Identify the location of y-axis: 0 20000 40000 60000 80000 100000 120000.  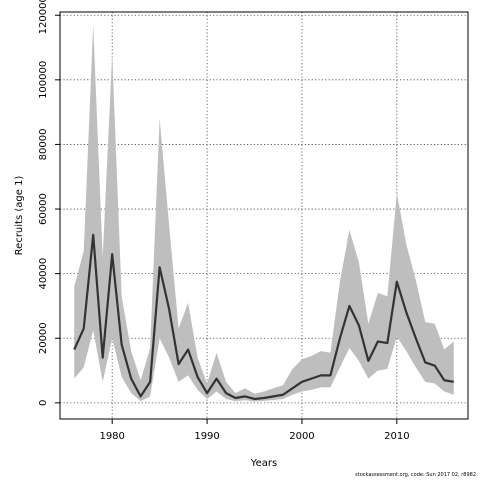
(49, 203).